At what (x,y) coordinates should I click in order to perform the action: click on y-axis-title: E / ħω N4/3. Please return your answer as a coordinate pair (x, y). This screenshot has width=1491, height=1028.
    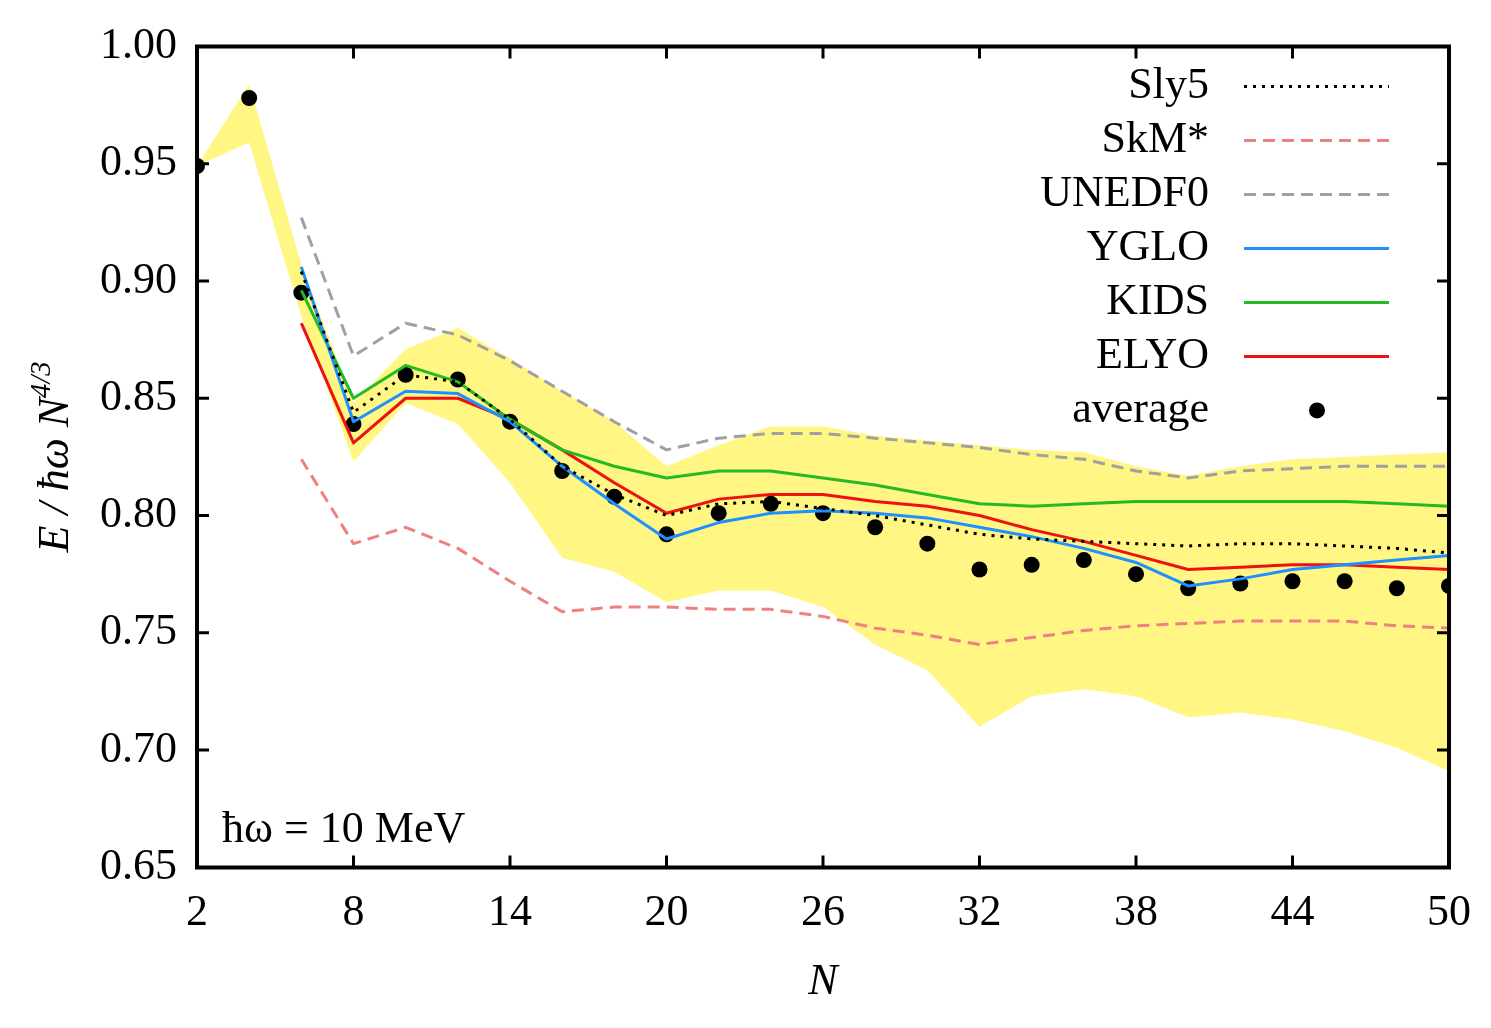
    Looking at the image, I should click on (51, 457).